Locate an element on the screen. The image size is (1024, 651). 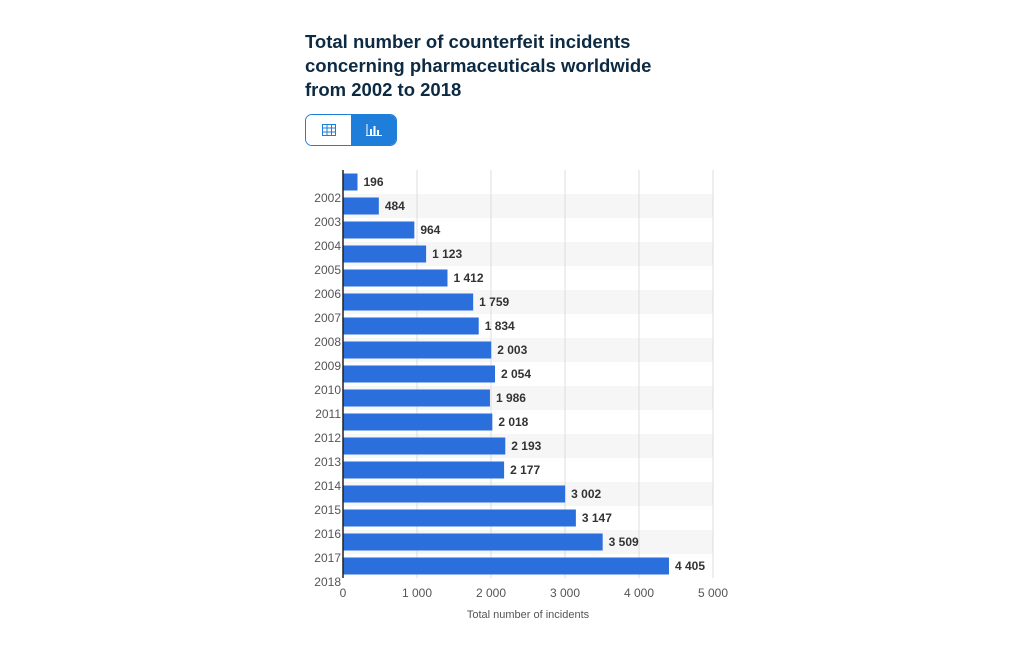
value-label: 1 986 is located at coordinates (511, 398).